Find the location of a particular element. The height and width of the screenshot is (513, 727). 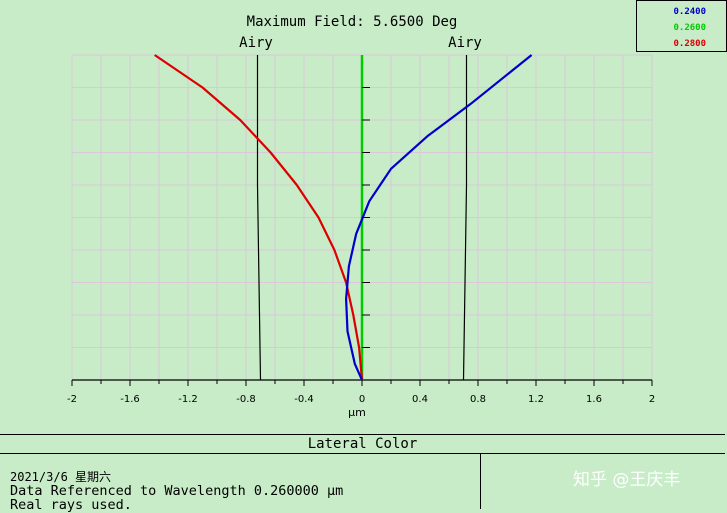

legend: 0.2400 0.2600 0.2800 is located at coordinates (681, 26).